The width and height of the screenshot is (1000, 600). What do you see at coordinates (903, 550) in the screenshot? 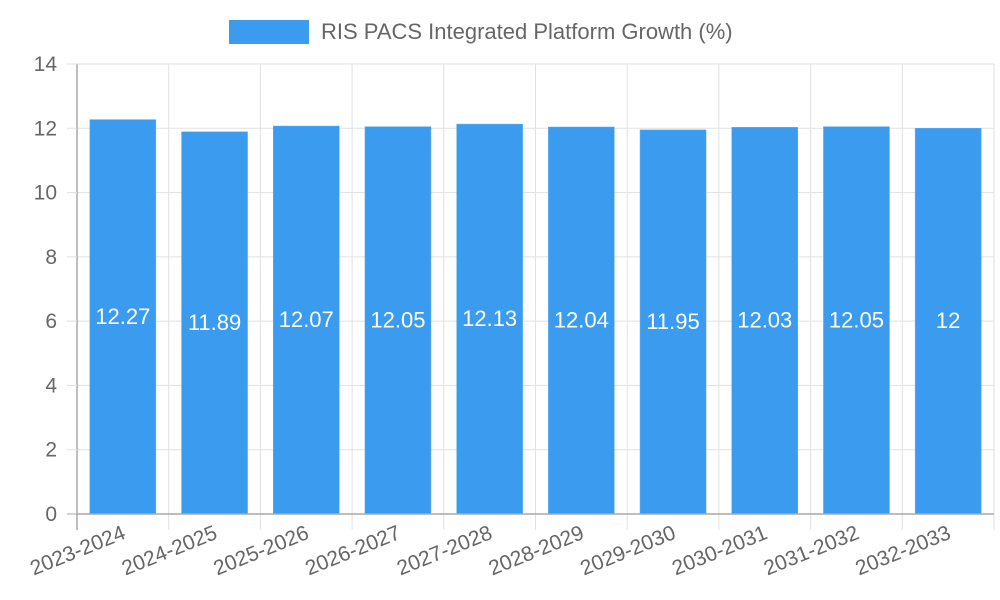
I see `x-tick-label: 2032-2033` at bounding box center [903, 550].